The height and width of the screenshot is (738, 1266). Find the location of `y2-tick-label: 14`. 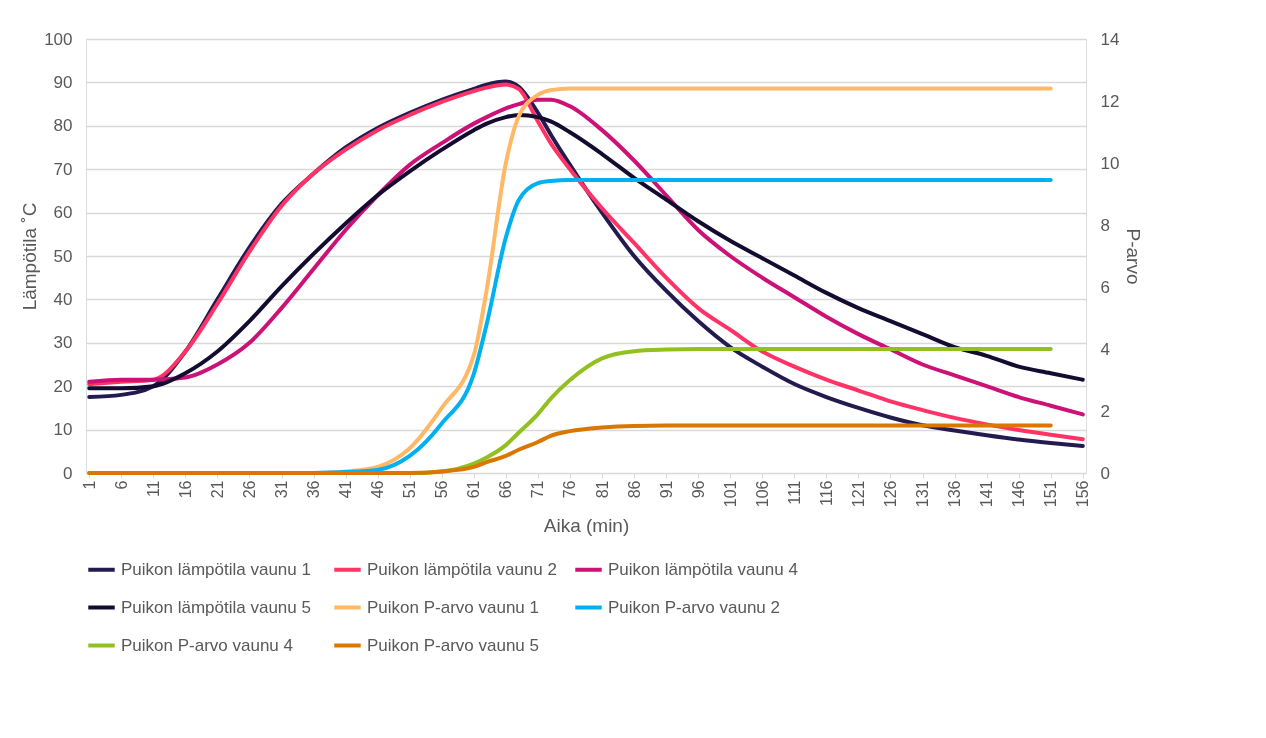

y2-tick-label: 14 is located at coordinates (1110, 39).